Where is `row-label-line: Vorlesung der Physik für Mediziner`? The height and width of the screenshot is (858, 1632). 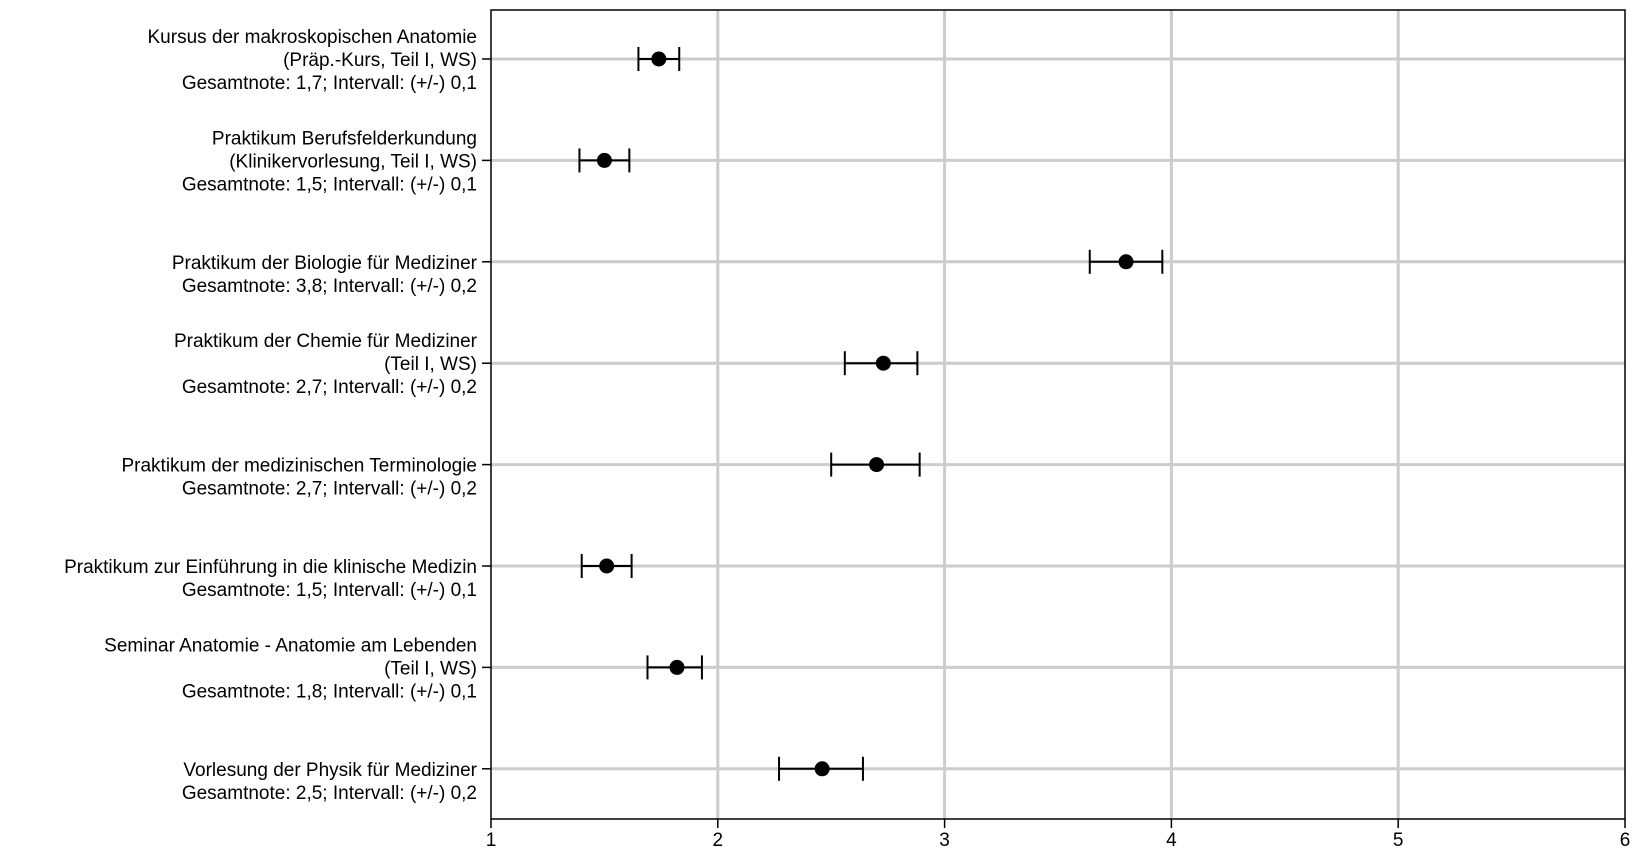 row-label-line: Vorlesung der Physik für Mediziner is located at coordinates (330, 770).